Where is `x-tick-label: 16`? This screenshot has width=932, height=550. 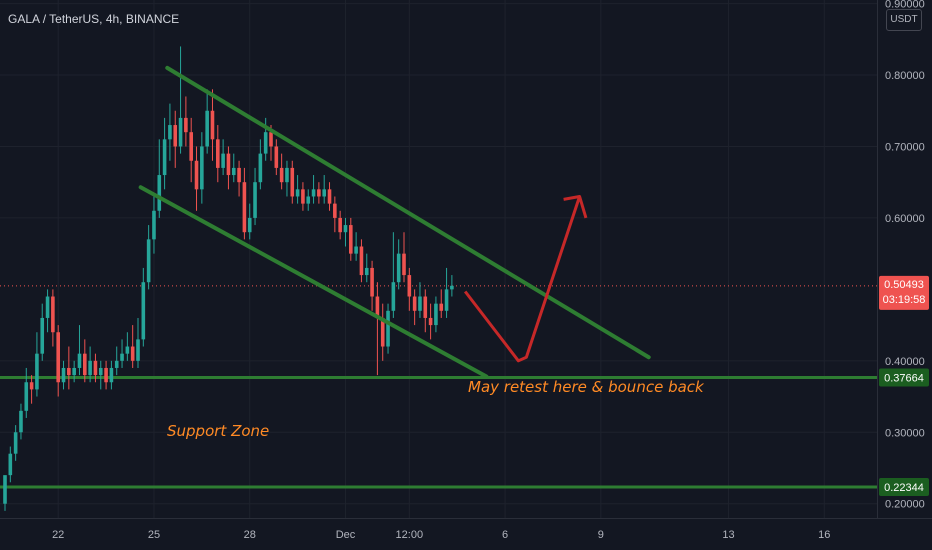 x-tick-label: 16 is located at coordinates (824, 535).